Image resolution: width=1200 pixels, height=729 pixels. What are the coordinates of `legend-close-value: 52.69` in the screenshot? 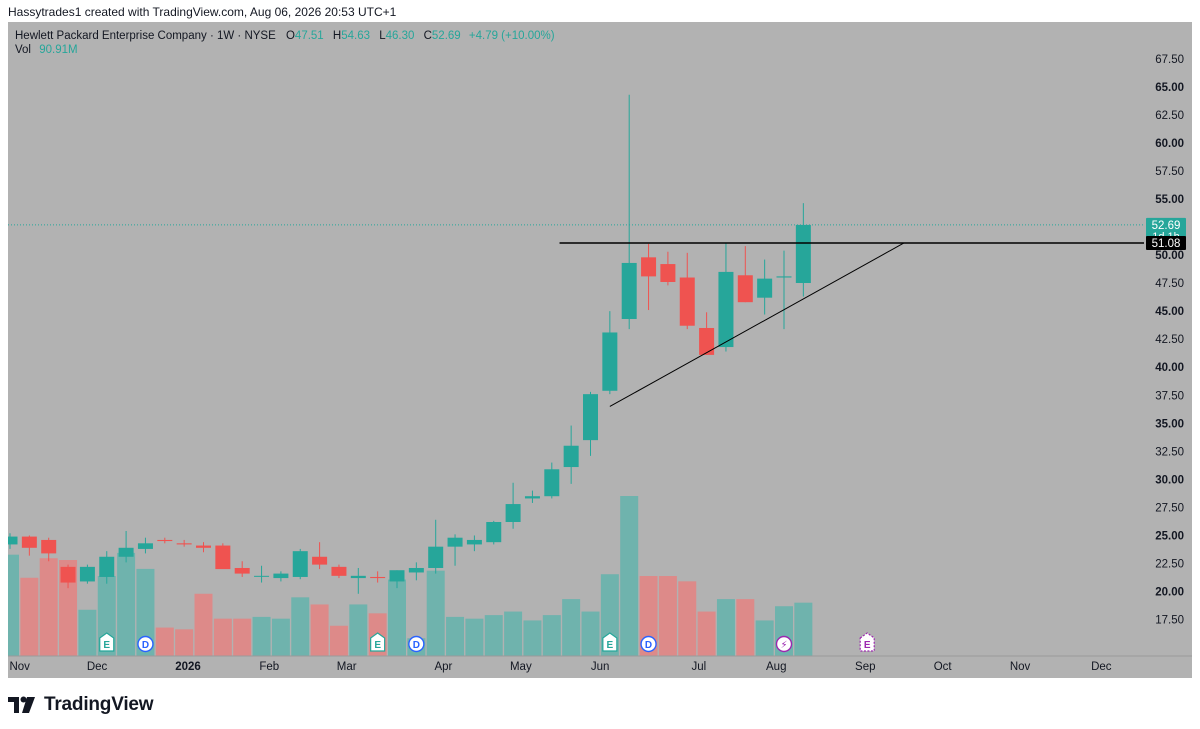 It's located at (446, 36).